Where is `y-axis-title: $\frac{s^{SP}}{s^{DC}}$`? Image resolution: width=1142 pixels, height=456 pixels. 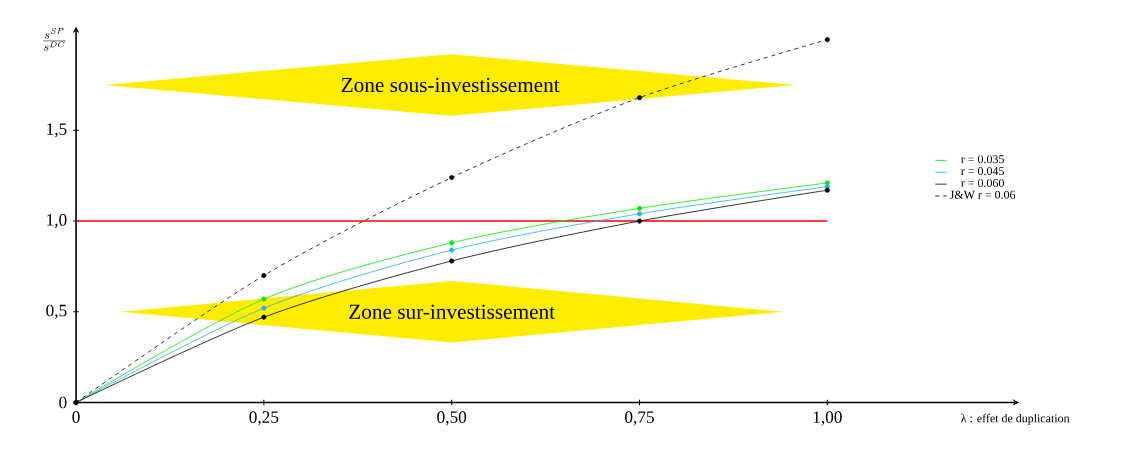
y-axis-title: $\frac{s^{SP}}{s^{DC}}$ is located at coordinates (54, 39).